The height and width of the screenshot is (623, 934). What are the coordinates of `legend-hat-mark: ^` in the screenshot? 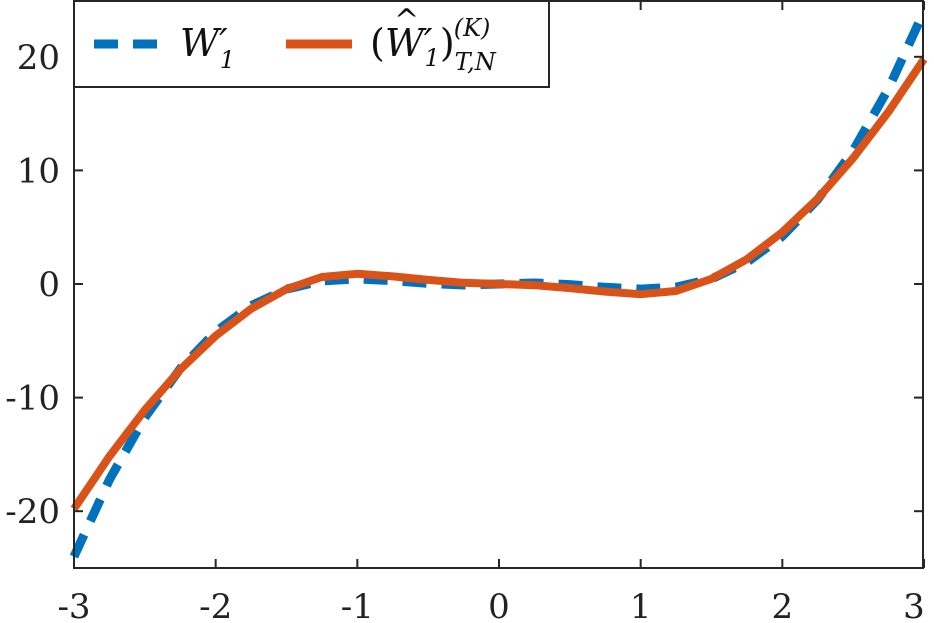 It's located at (406, 20).